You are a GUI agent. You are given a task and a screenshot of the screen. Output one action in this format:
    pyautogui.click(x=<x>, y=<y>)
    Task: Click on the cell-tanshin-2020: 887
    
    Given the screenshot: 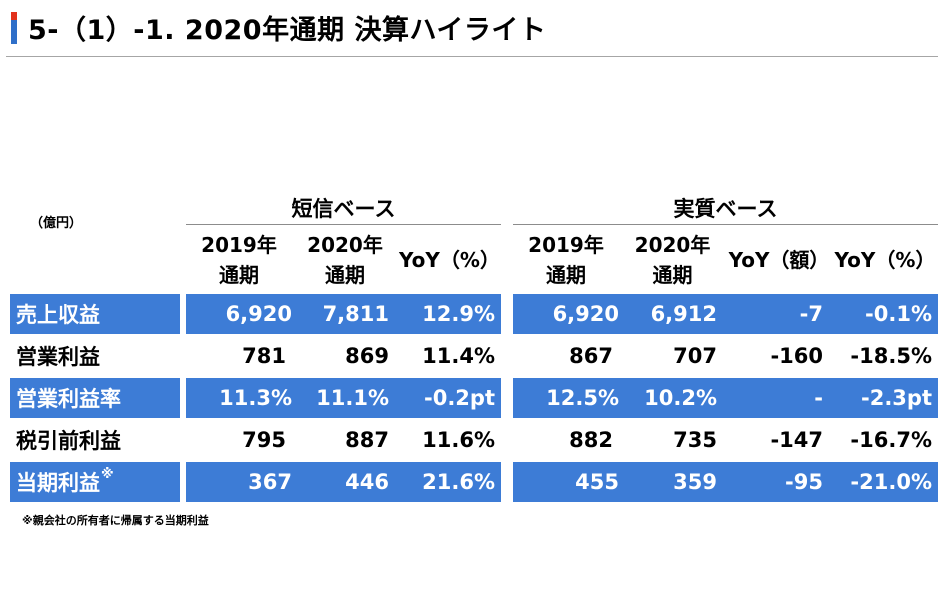 What is the action you would take?
    pyautogui.click(x=367, y=440)
    